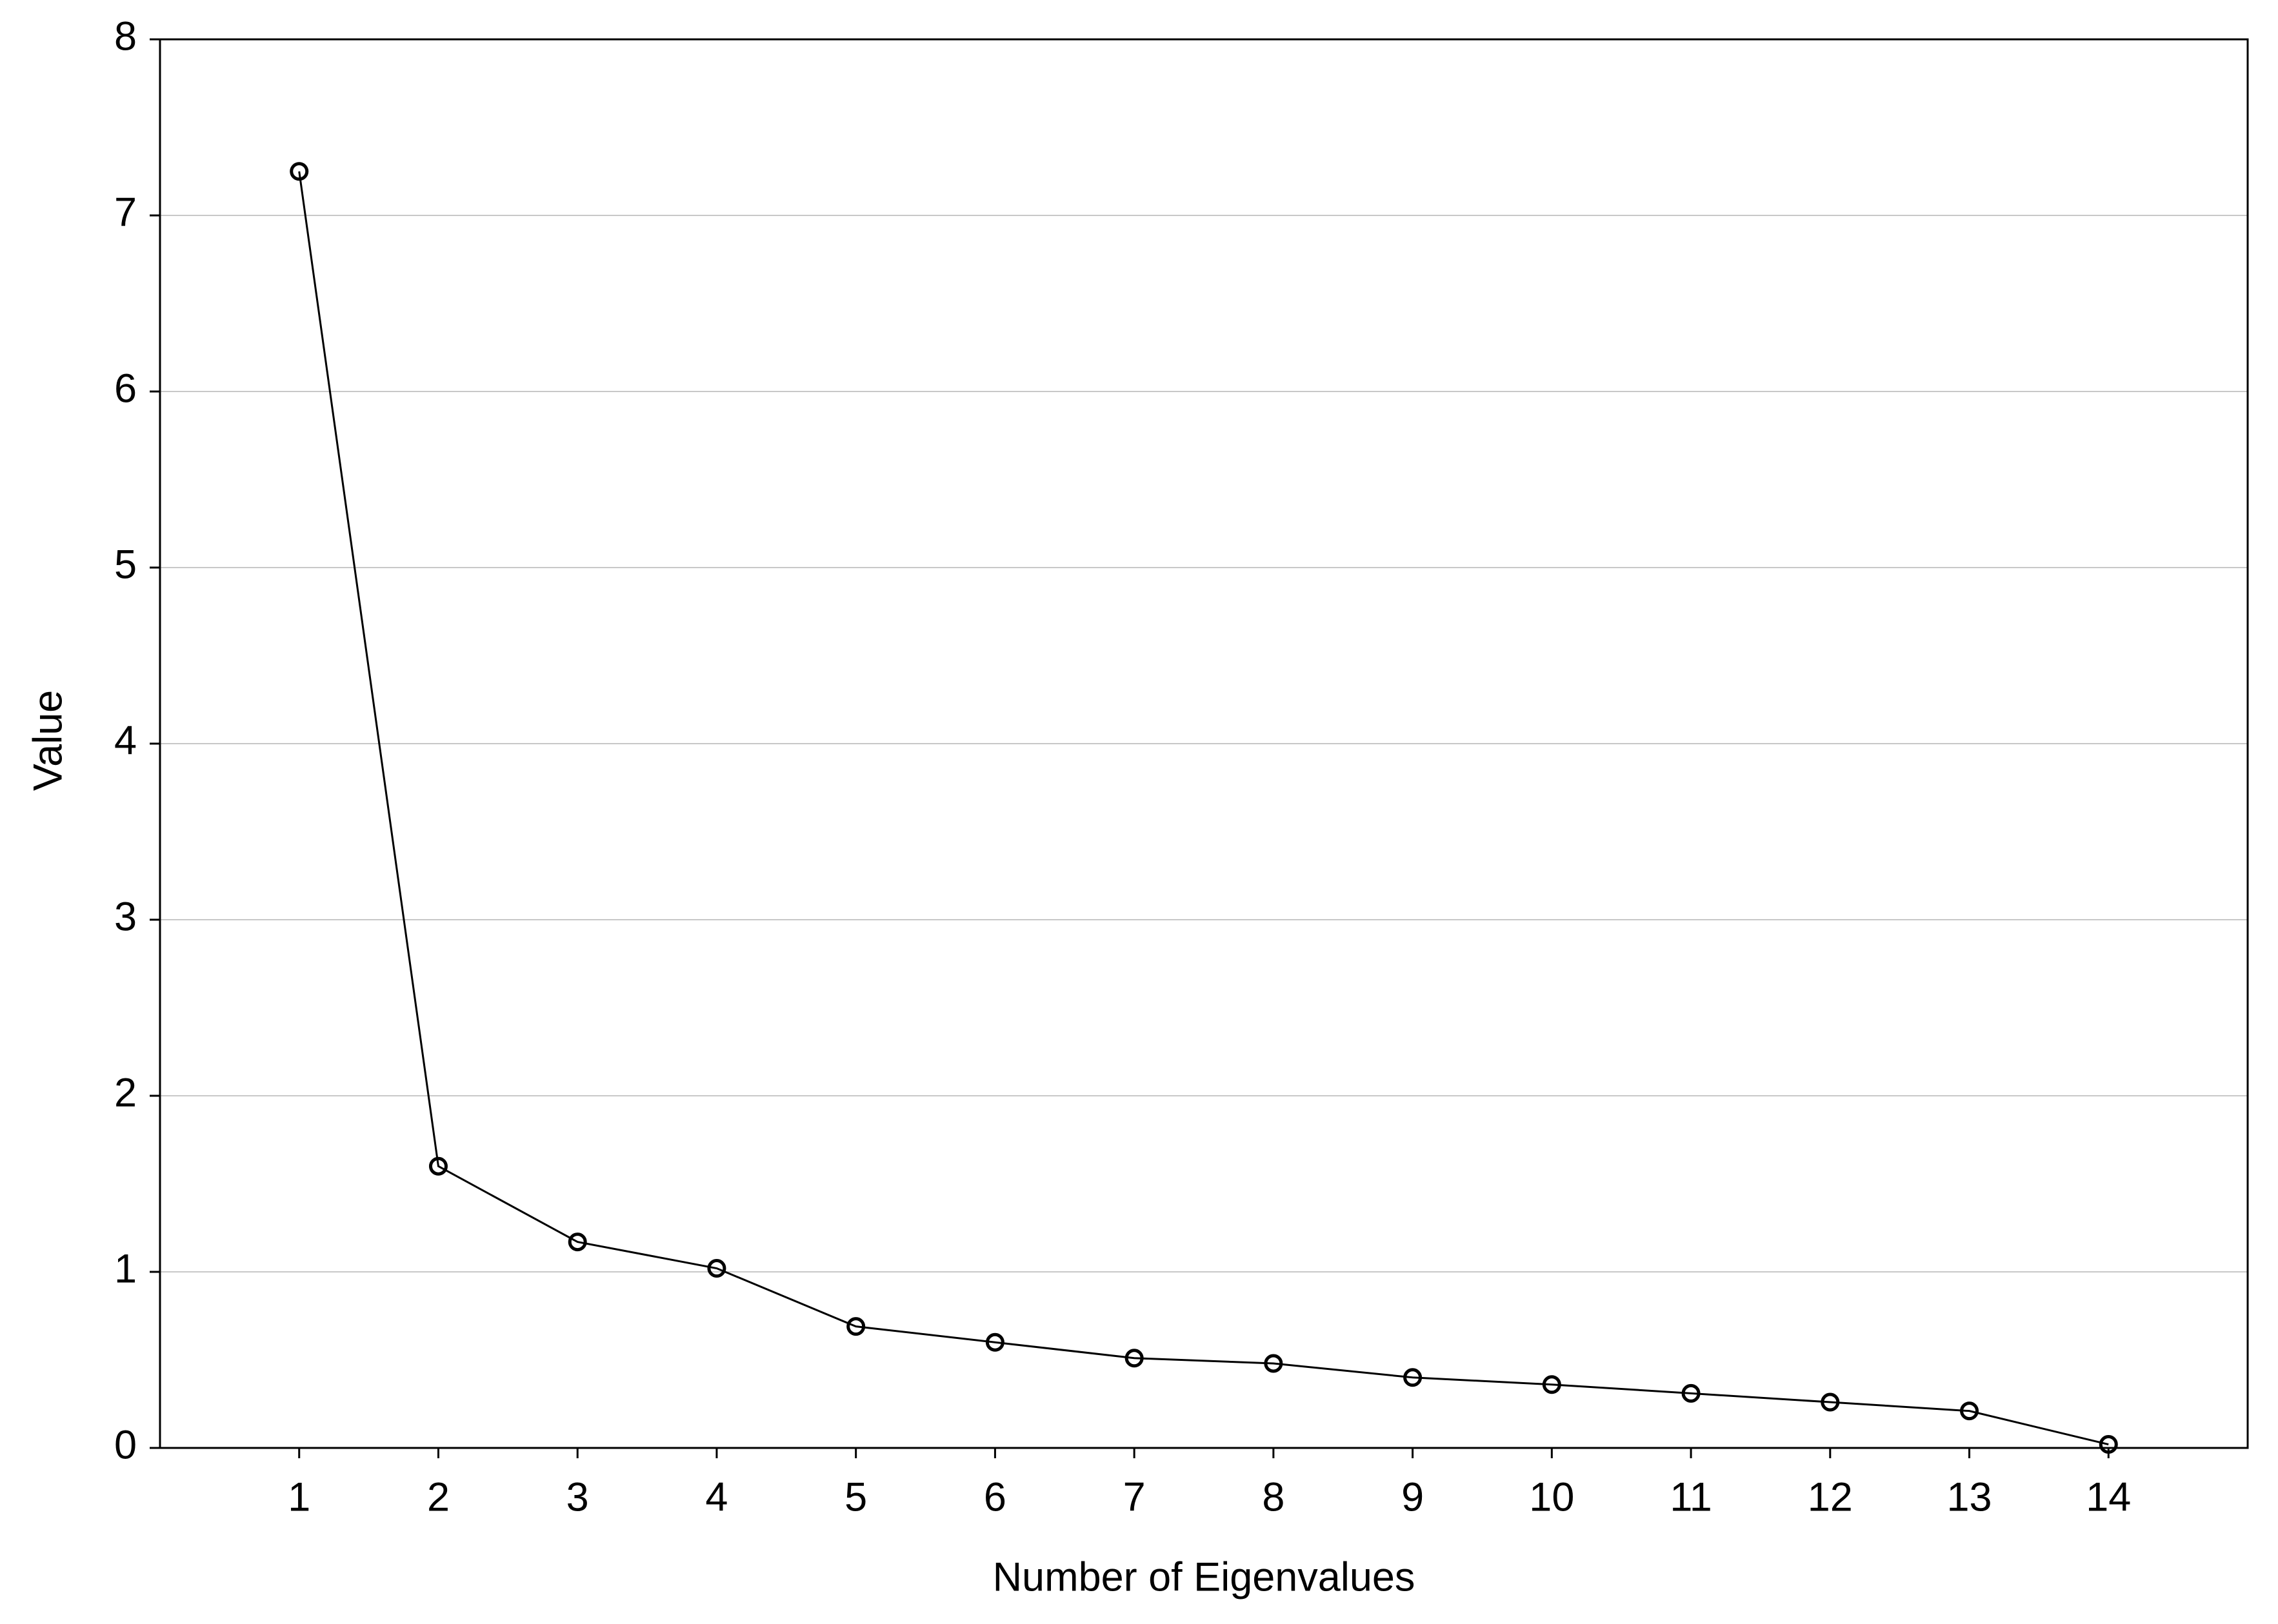  What do you see at coordinates (125, 565) in the screenshot?
I see `y-tick-label: 5` at bounding box center [125, 565].